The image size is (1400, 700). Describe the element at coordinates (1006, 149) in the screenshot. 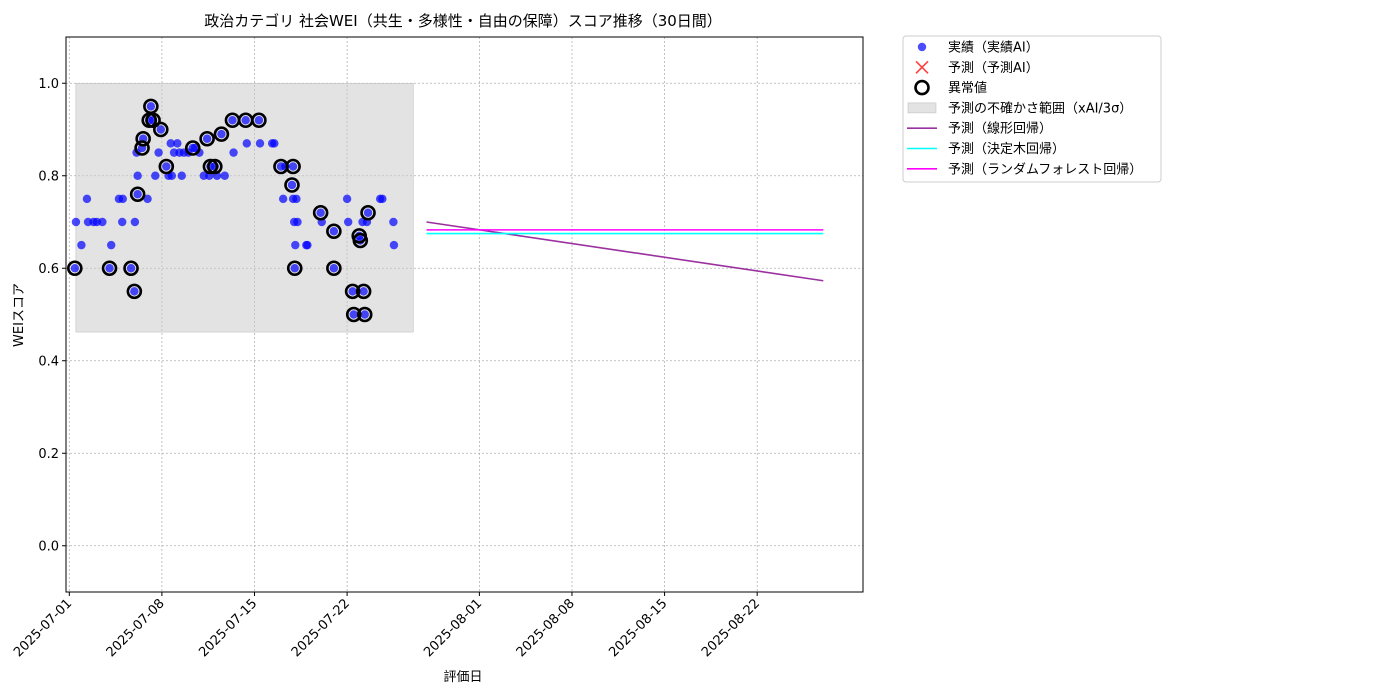

I see `legend-label: 予測（決定木回帰）` at that location.